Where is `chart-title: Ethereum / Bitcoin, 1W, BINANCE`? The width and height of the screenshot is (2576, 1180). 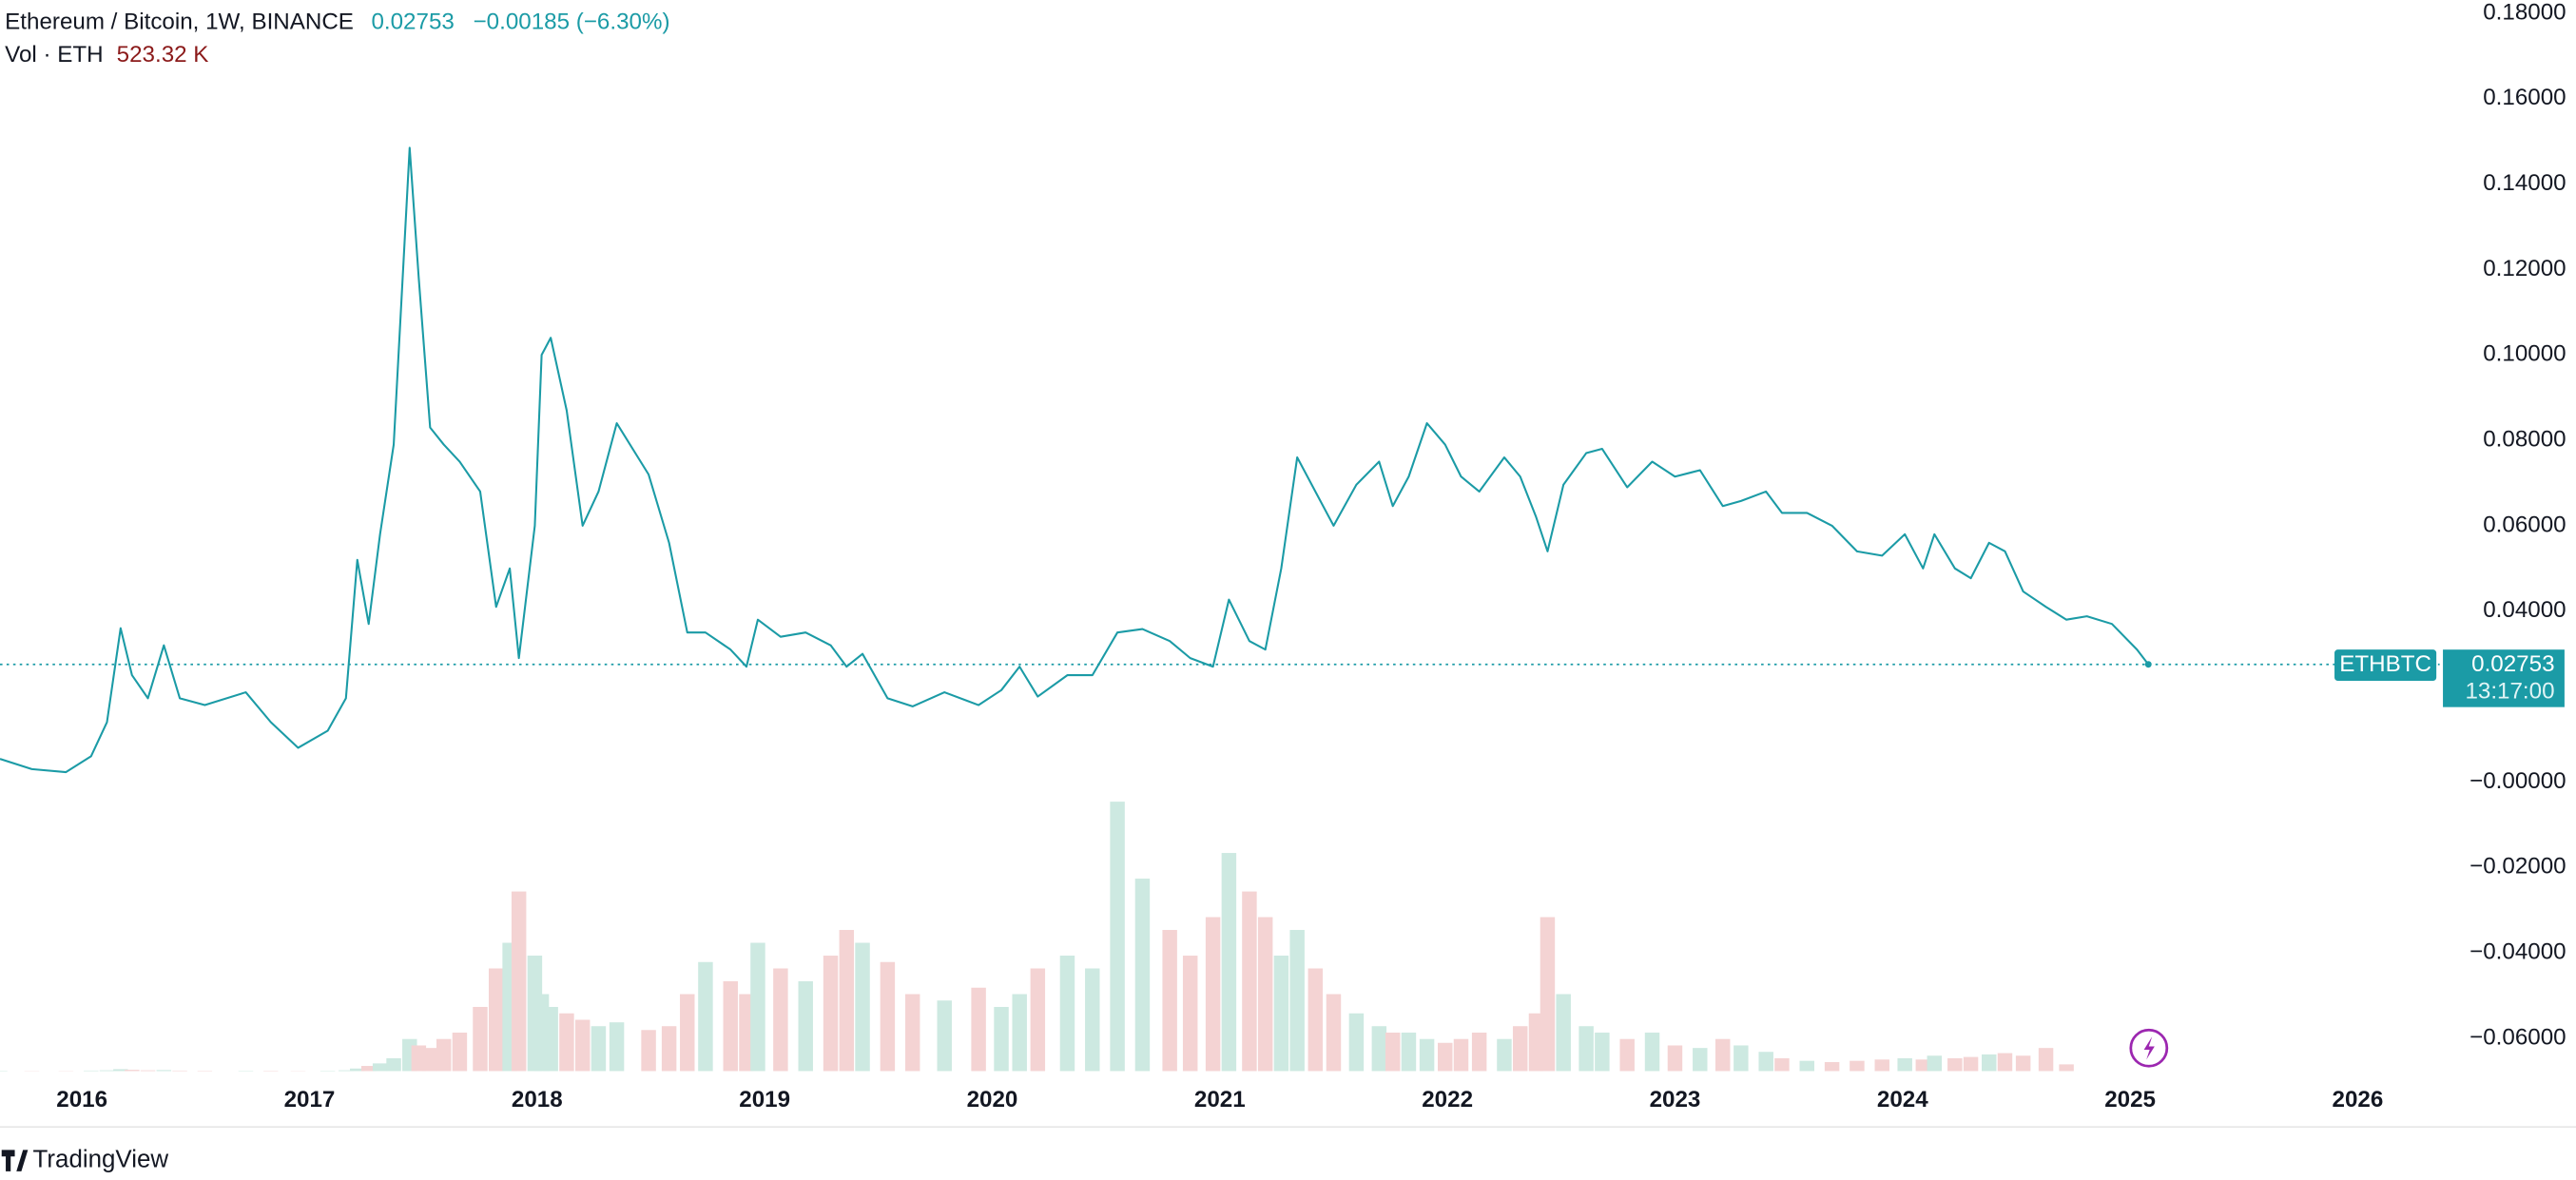
chart-title: Ethereum / Bitcoin, 1W, BINANCE is located at coordinates (179, 22).